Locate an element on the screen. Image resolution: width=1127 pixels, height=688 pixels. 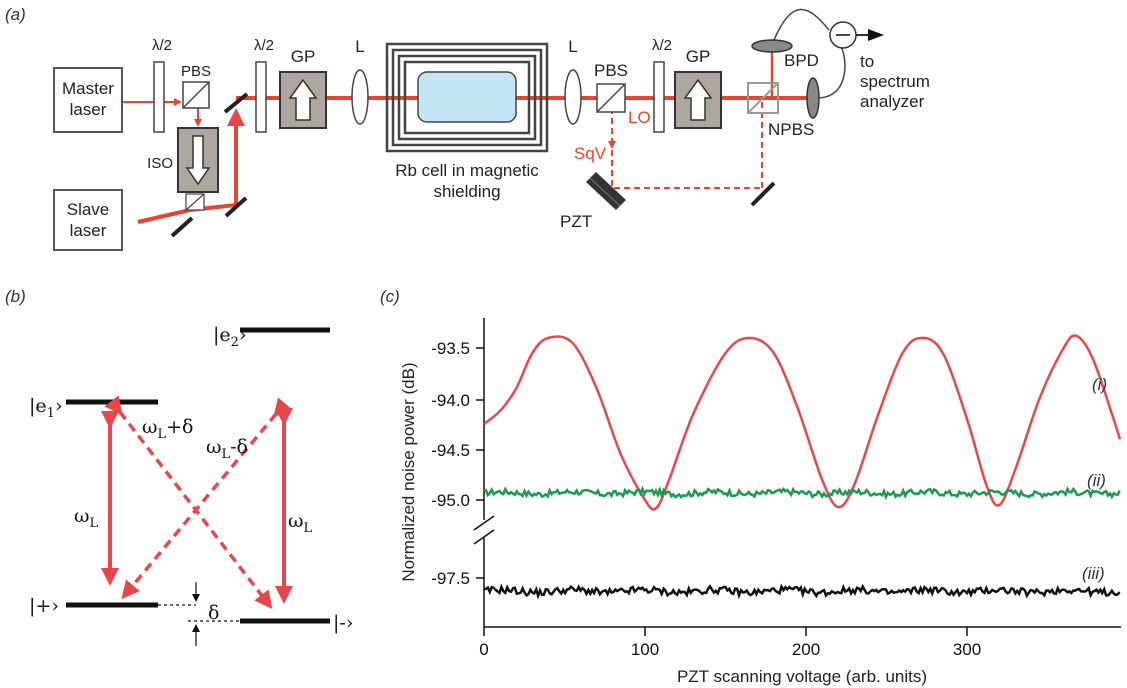
series-i-line is located at coordinates (802, 422).